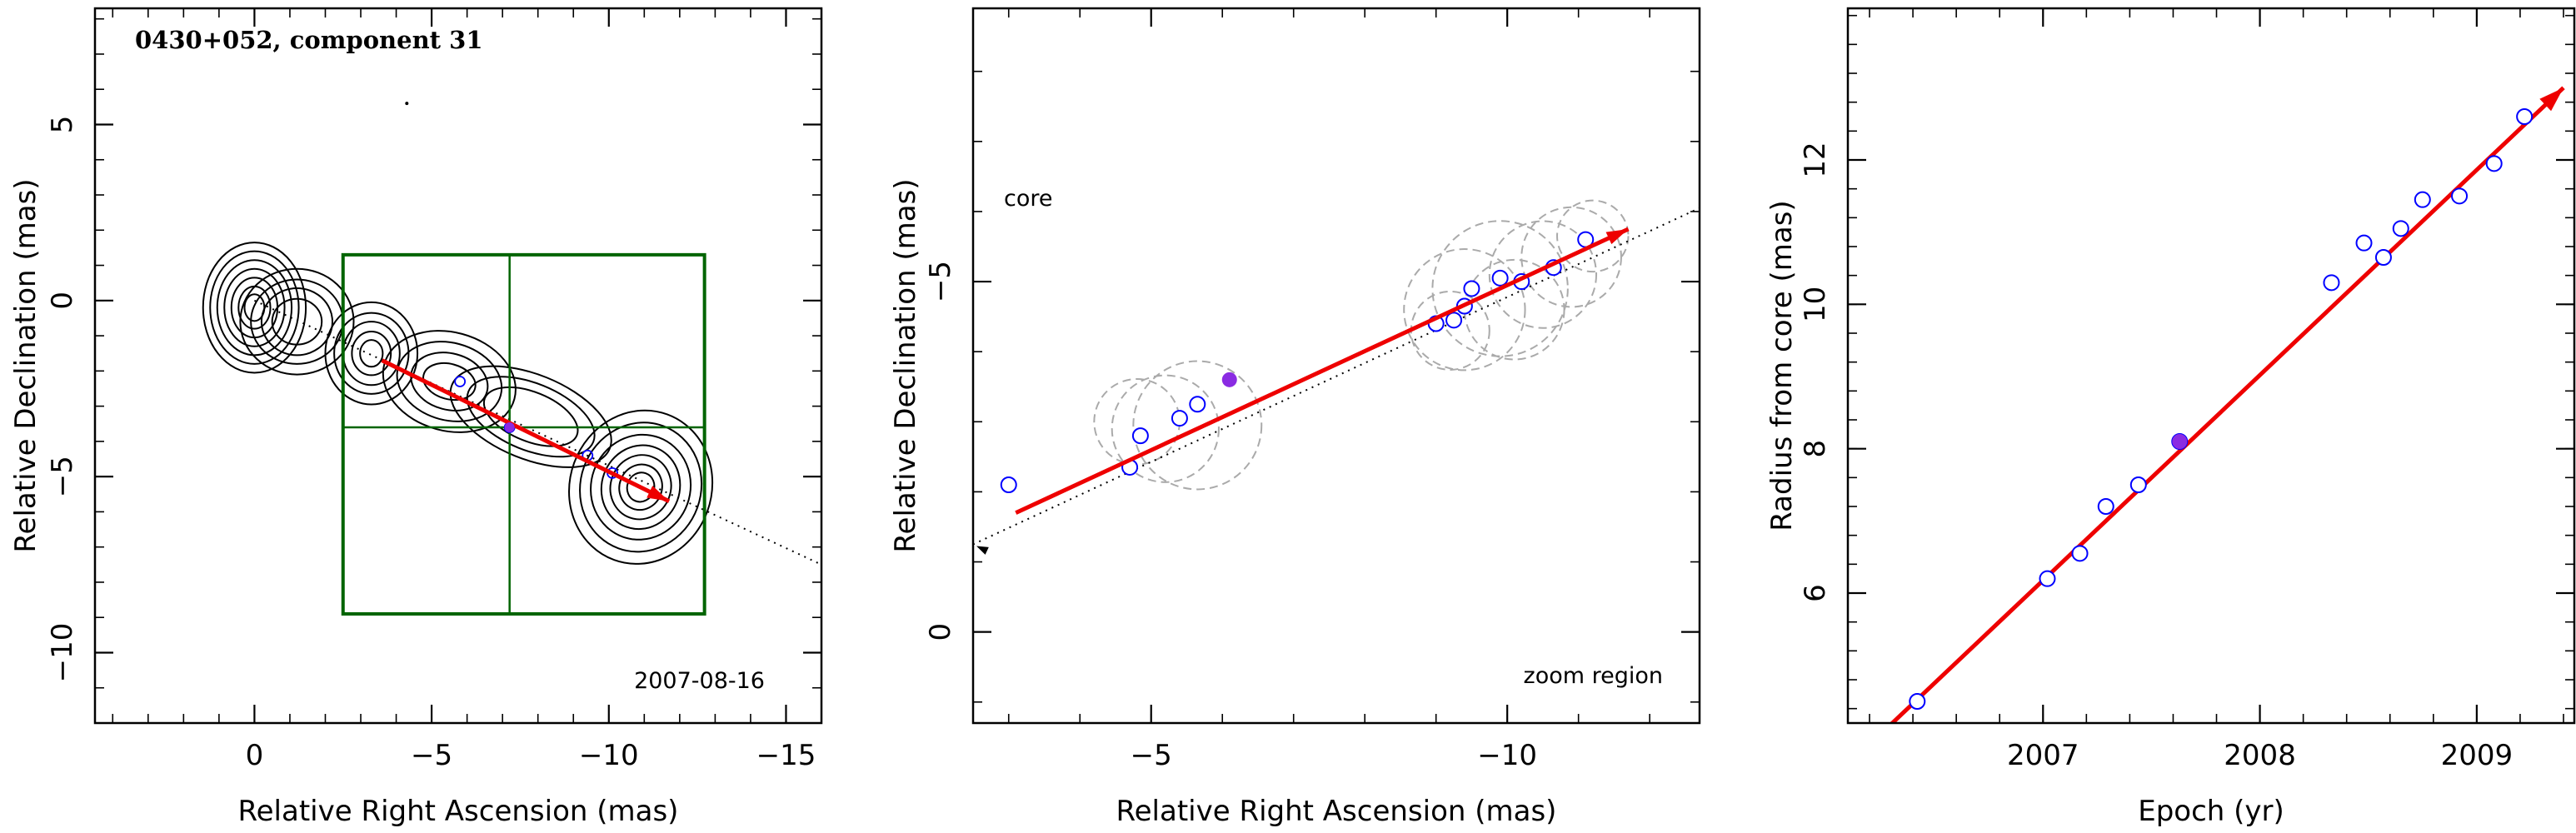  I want to click on left-x-tick-label: 0, so click(255, 755).